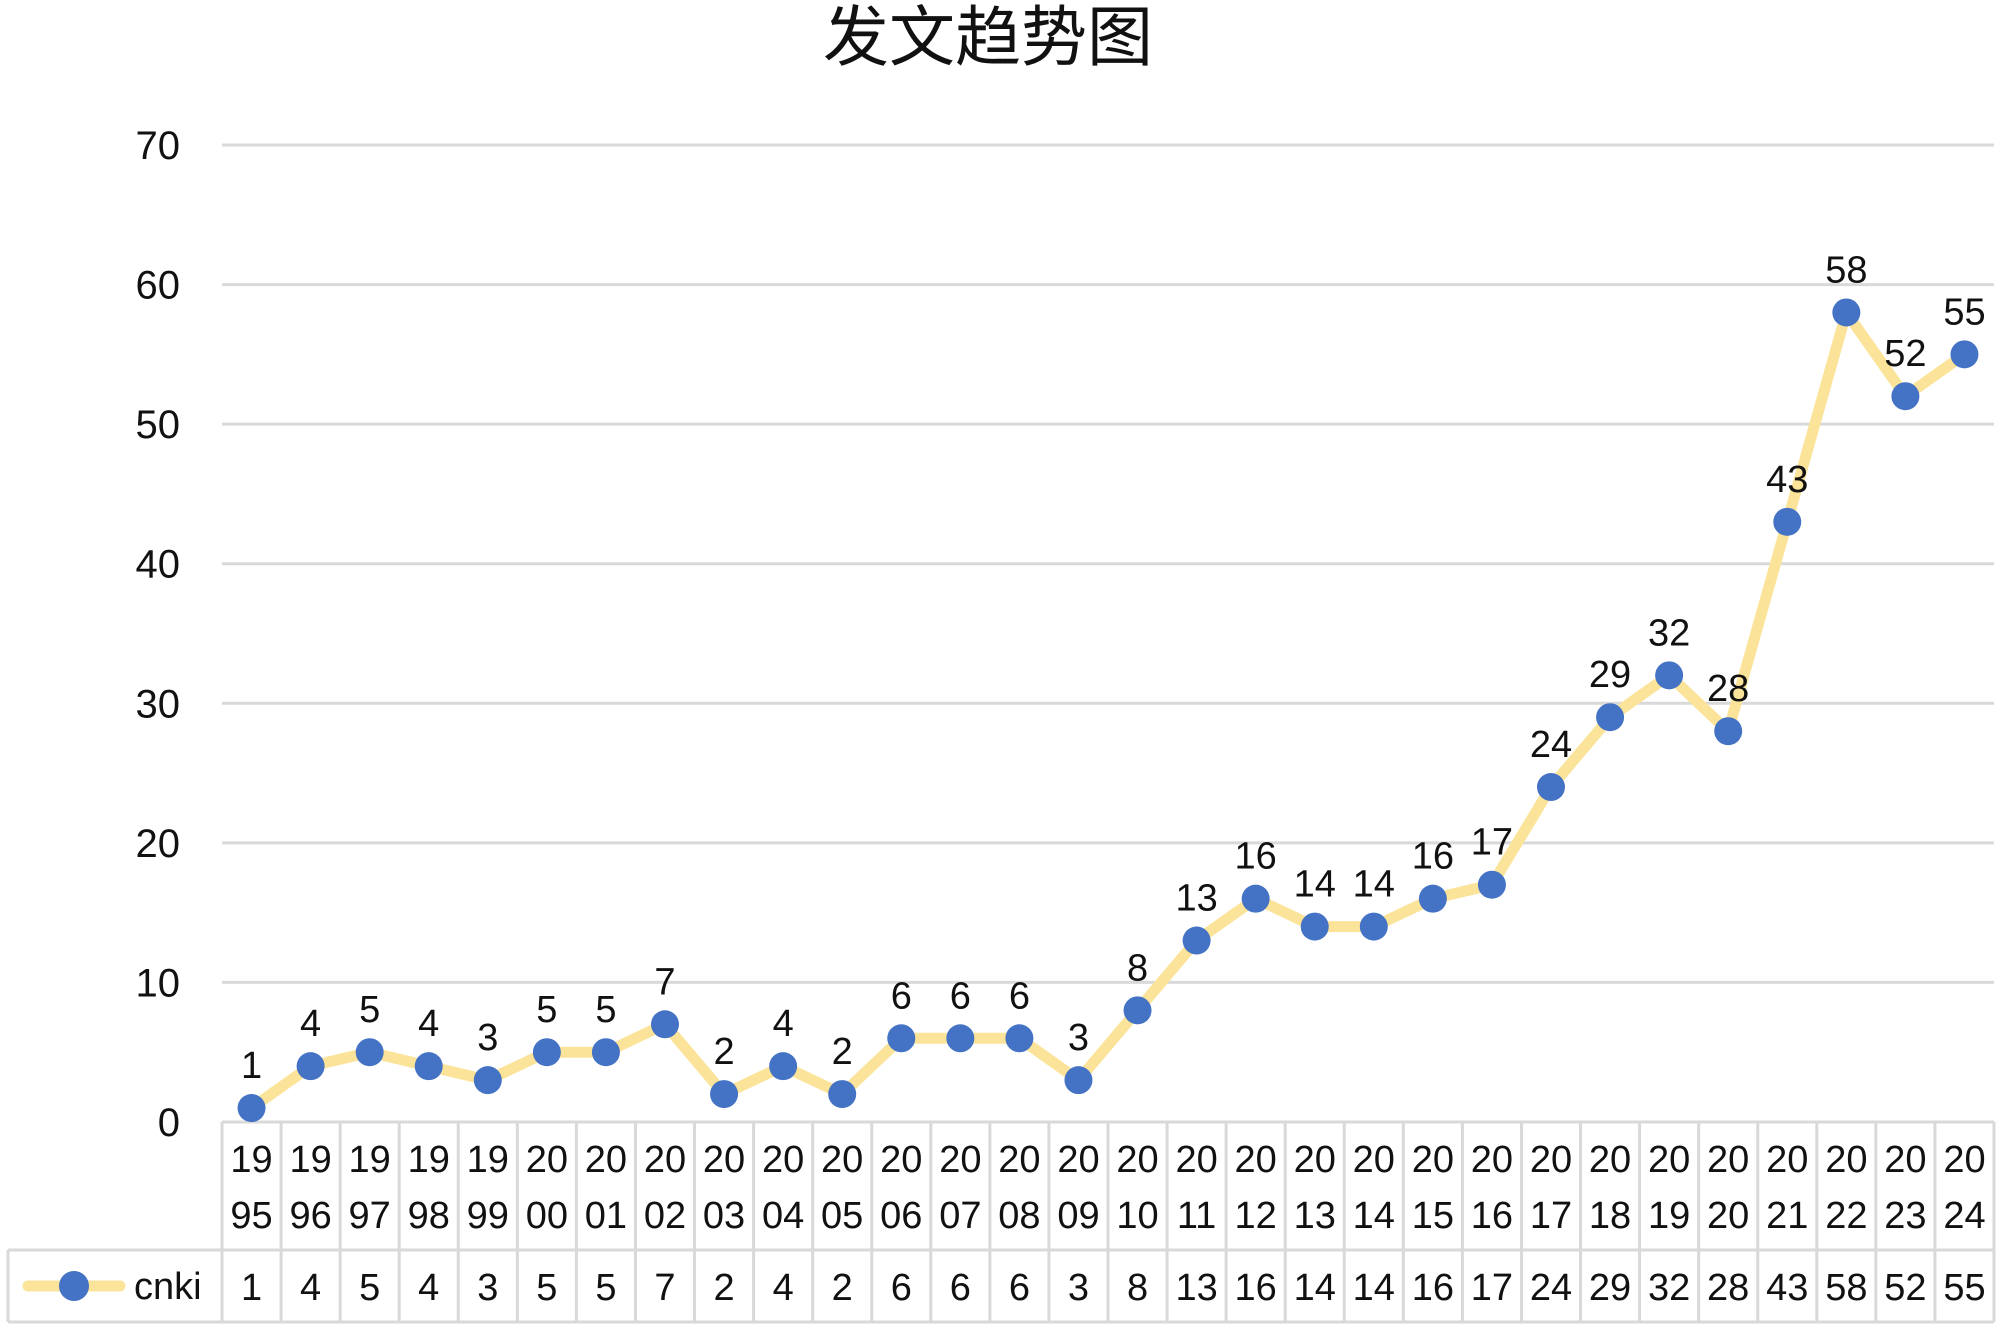 The image size is (2000, 1332). Describe the element at coordinates (1433, 1188) in the screenshot. I see `x-tick-label: 20 15` at that location.